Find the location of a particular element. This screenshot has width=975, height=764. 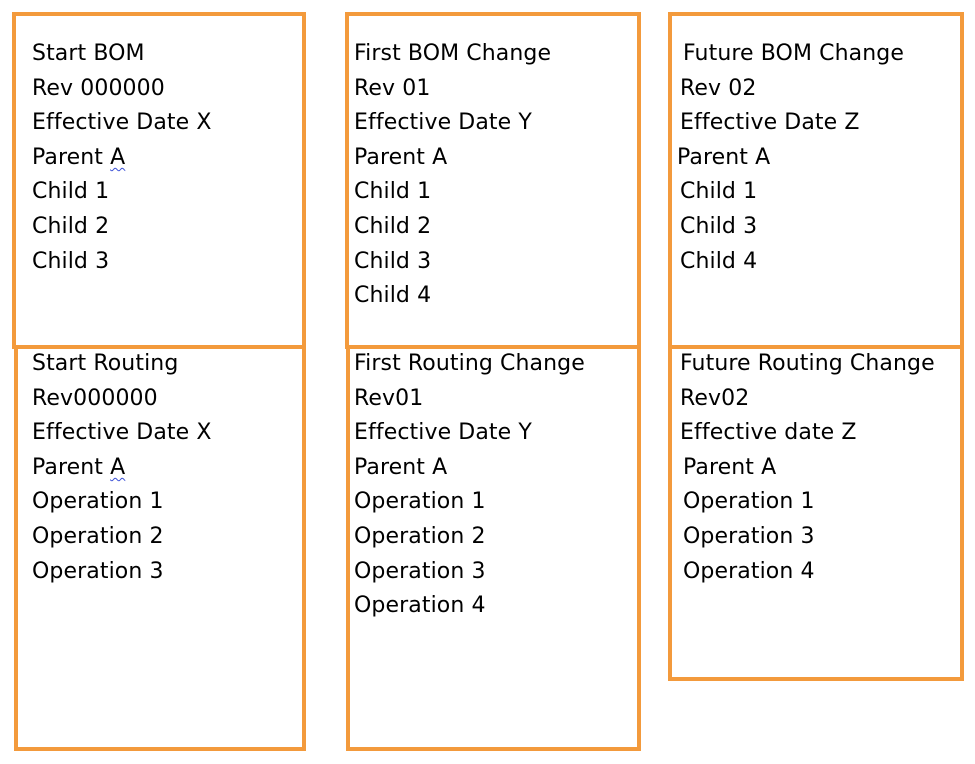

start-bom-box is located at coordinates (159, 180).